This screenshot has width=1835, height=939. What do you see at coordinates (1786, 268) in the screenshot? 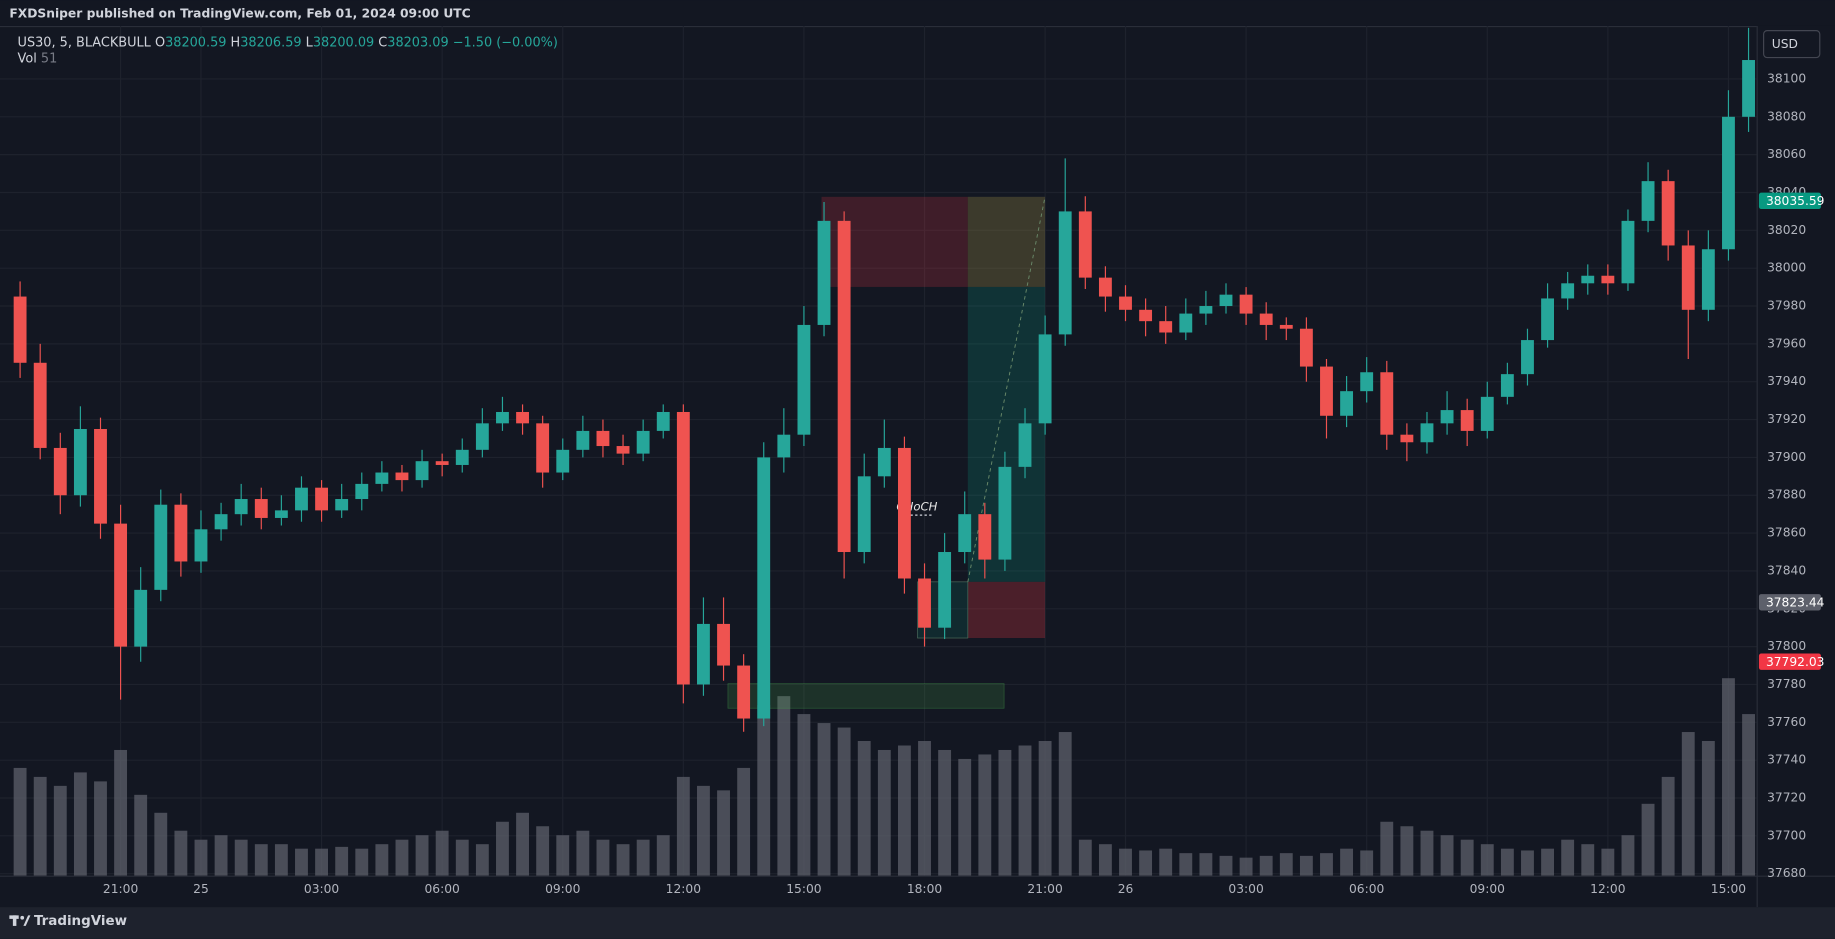
I see `y-tick-label: 38000` at bounding box center [1786, 268].